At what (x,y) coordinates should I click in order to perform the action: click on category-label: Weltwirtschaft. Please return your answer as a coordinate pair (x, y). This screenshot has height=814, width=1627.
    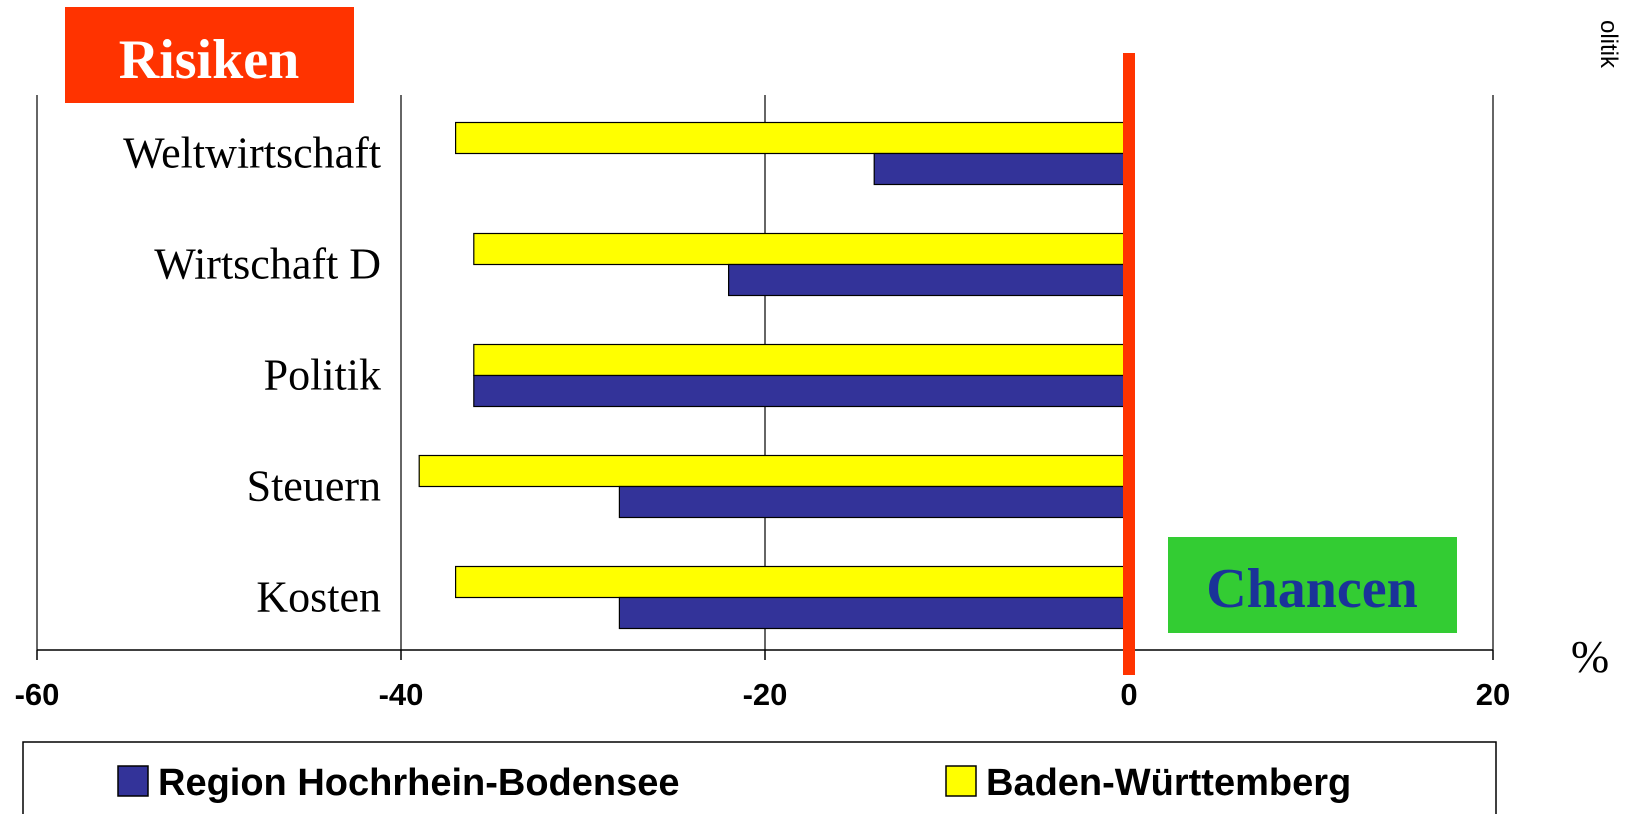
    Looking at the image, I should click on (252, 153).